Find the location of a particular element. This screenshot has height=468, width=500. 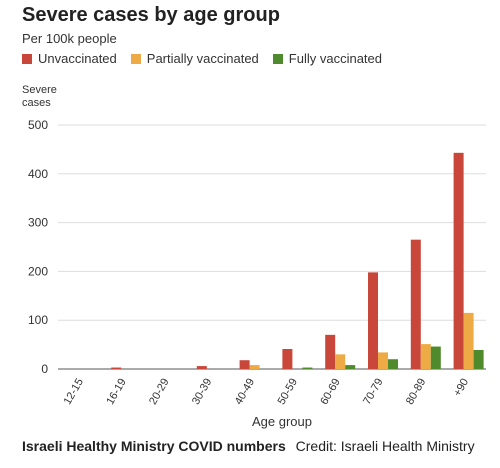

legend-swatch-partially-vaccinated is located at coordinates (135, 58).